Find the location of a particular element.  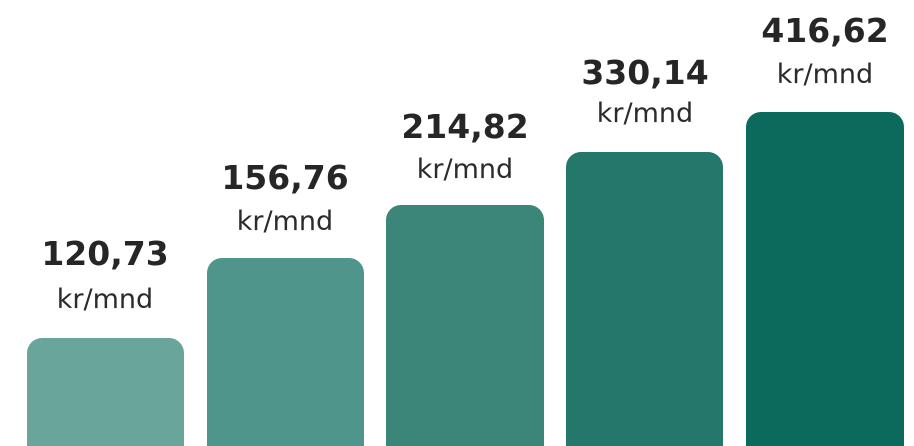

price: 156,76 is located at coordinates (284, 177).